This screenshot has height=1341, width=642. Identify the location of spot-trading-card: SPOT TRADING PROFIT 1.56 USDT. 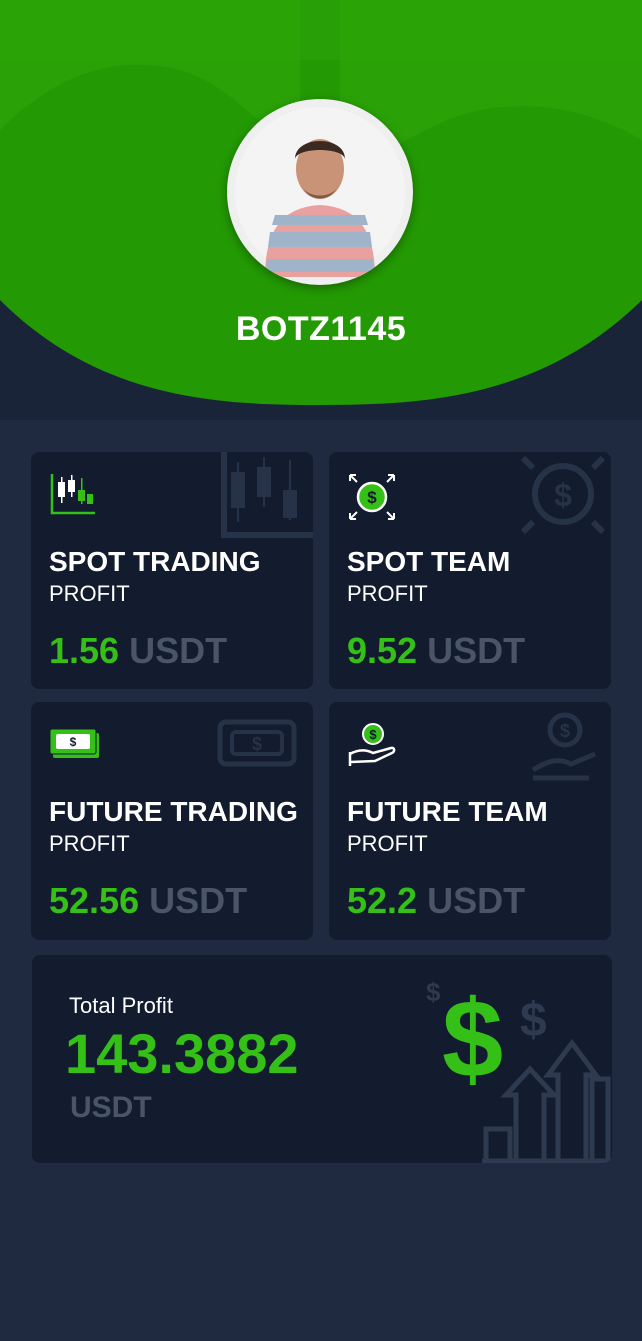
(172, 570).